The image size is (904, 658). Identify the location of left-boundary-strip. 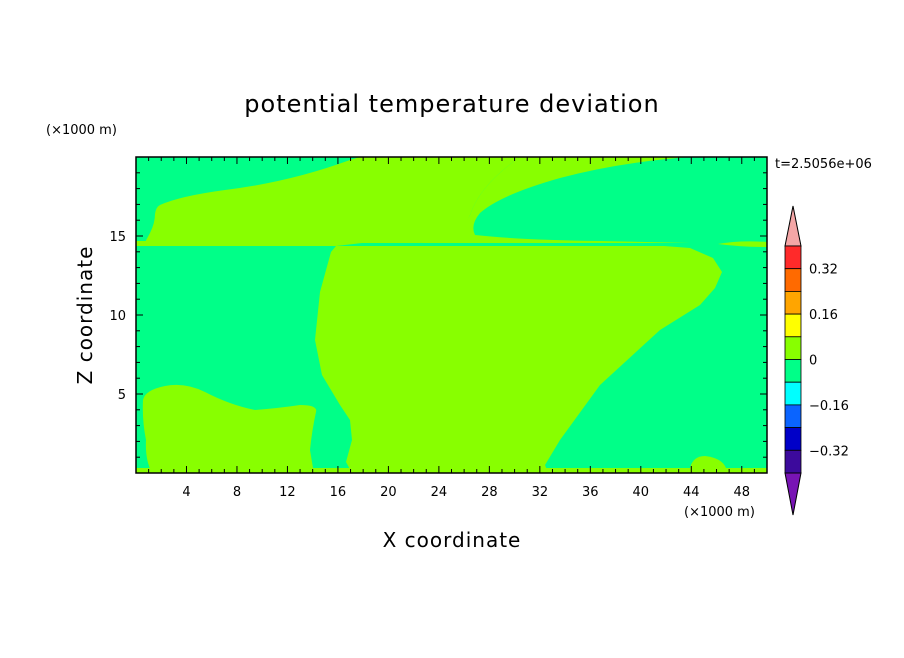
(142, 243).